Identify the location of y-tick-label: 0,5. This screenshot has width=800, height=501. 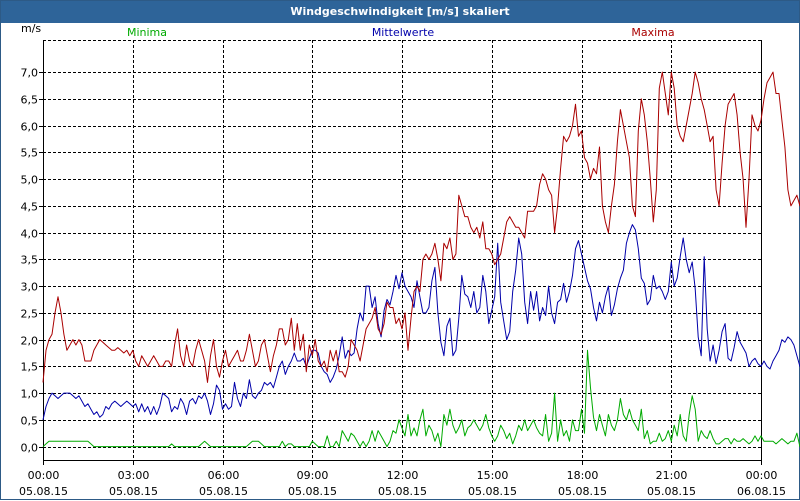
(30, 421).